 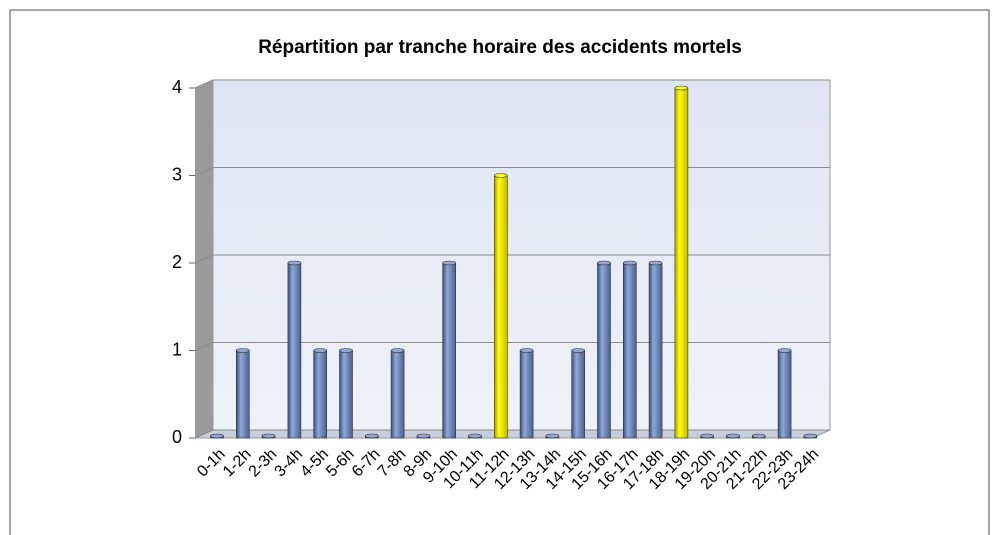 What do you see at coordinates (177, 262) in the screenshot?
I see `y-tick-label: 2` at bounding box center [177, 262].